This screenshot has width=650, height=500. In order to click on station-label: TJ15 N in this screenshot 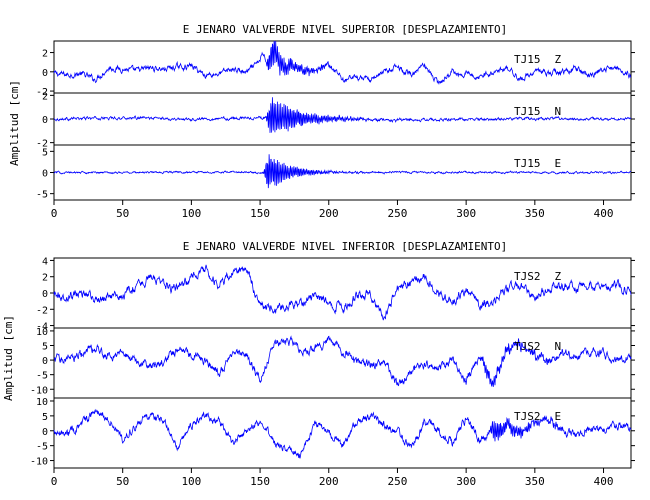, I will do `click(537, 111)`.